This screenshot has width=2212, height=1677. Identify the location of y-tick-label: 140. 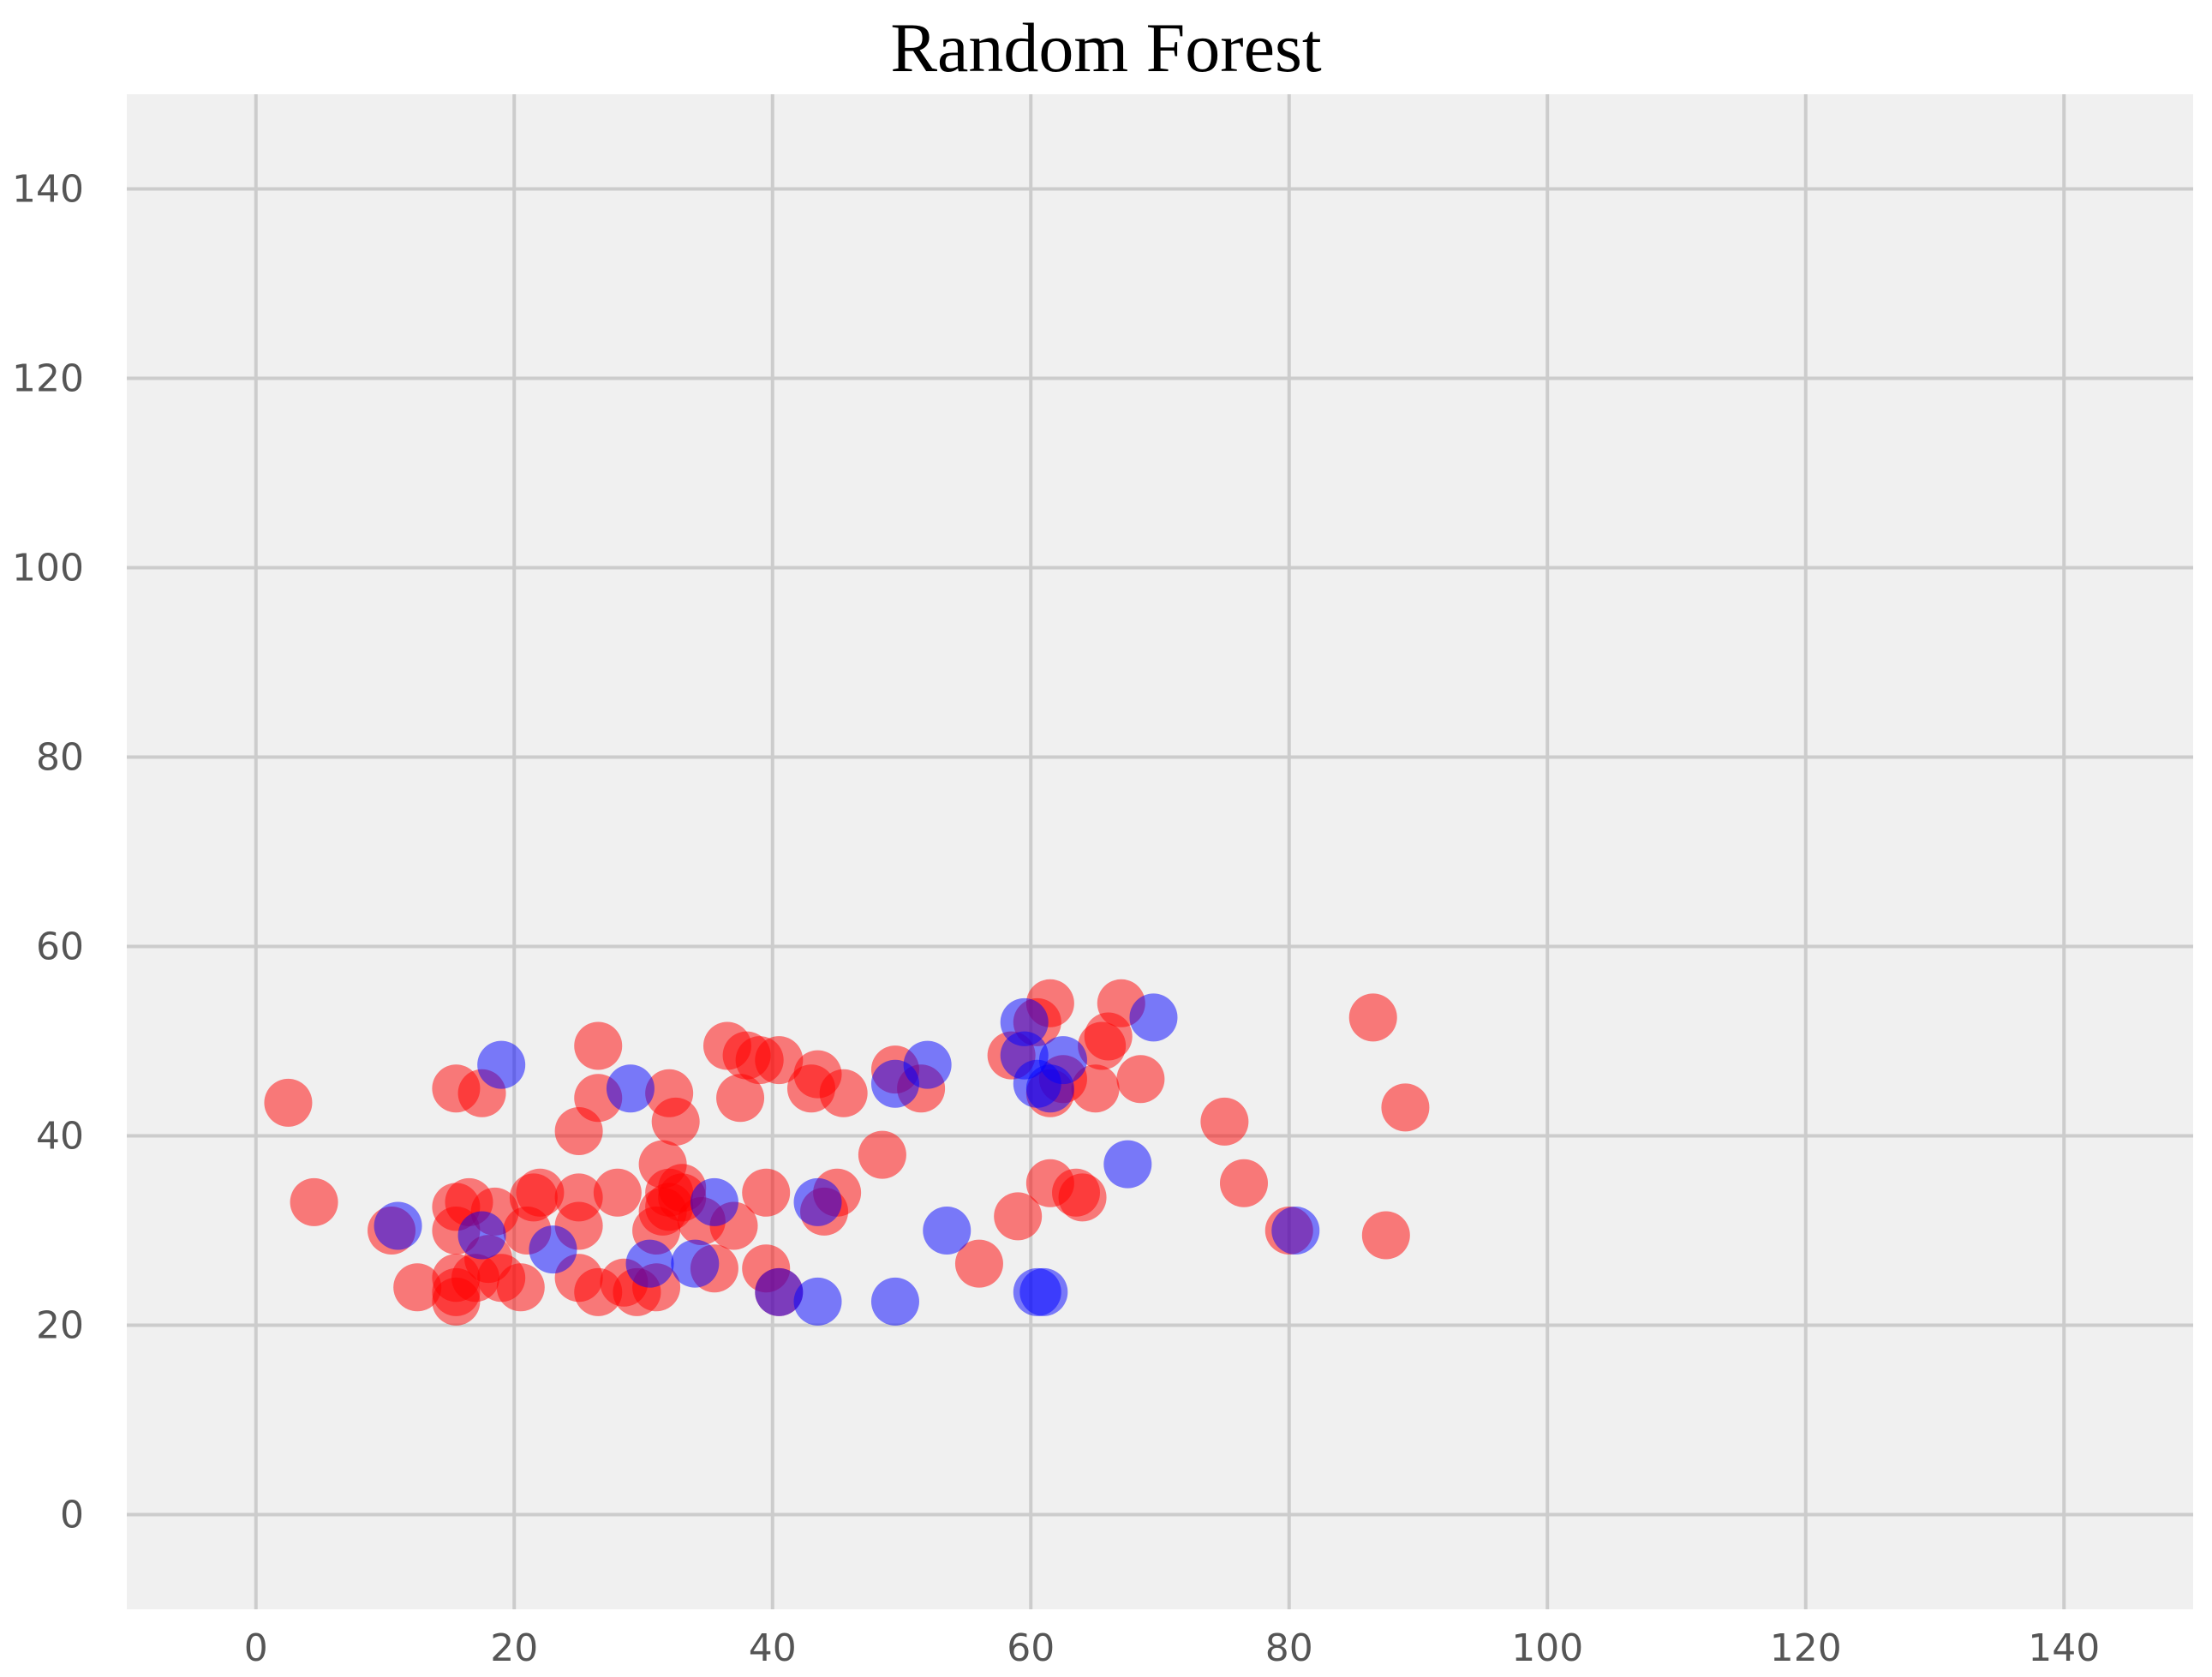
(48, 190).